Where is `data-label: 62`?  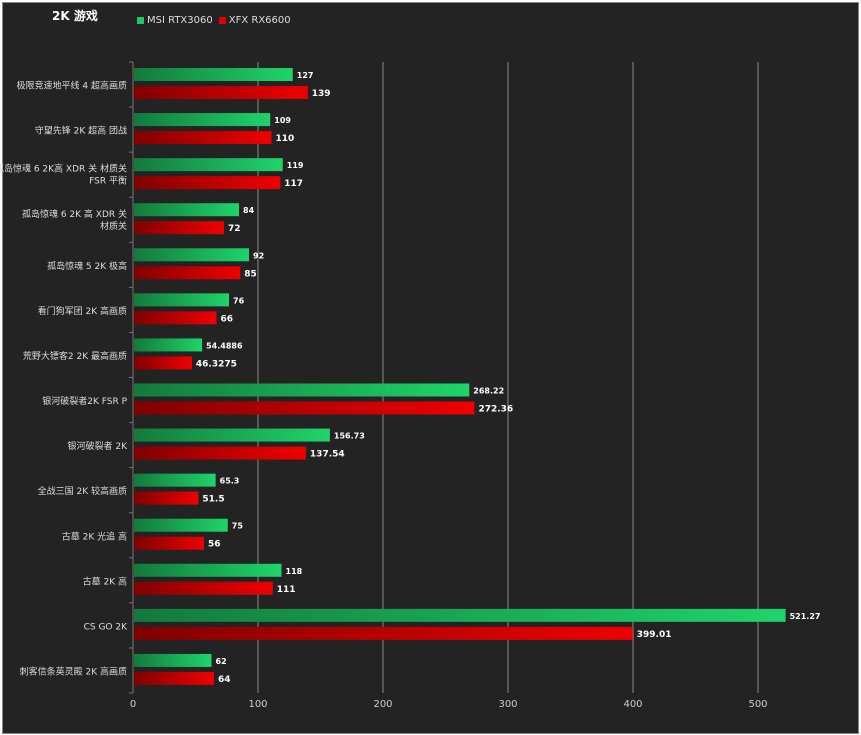 data-label: 62 is located at coordinates (221, 661).